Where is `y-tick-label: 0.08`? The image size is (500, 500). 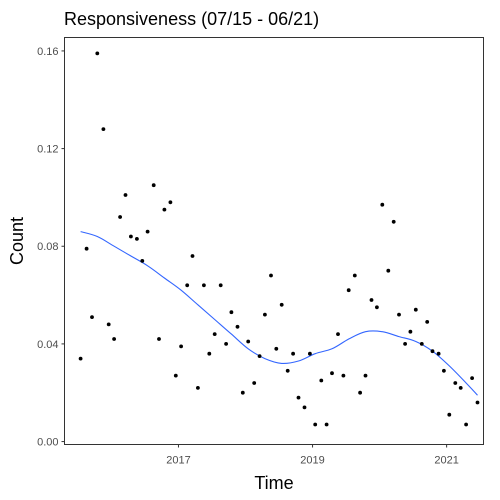
y-tick-label: 0.08 is located at coordinates (47, 247).